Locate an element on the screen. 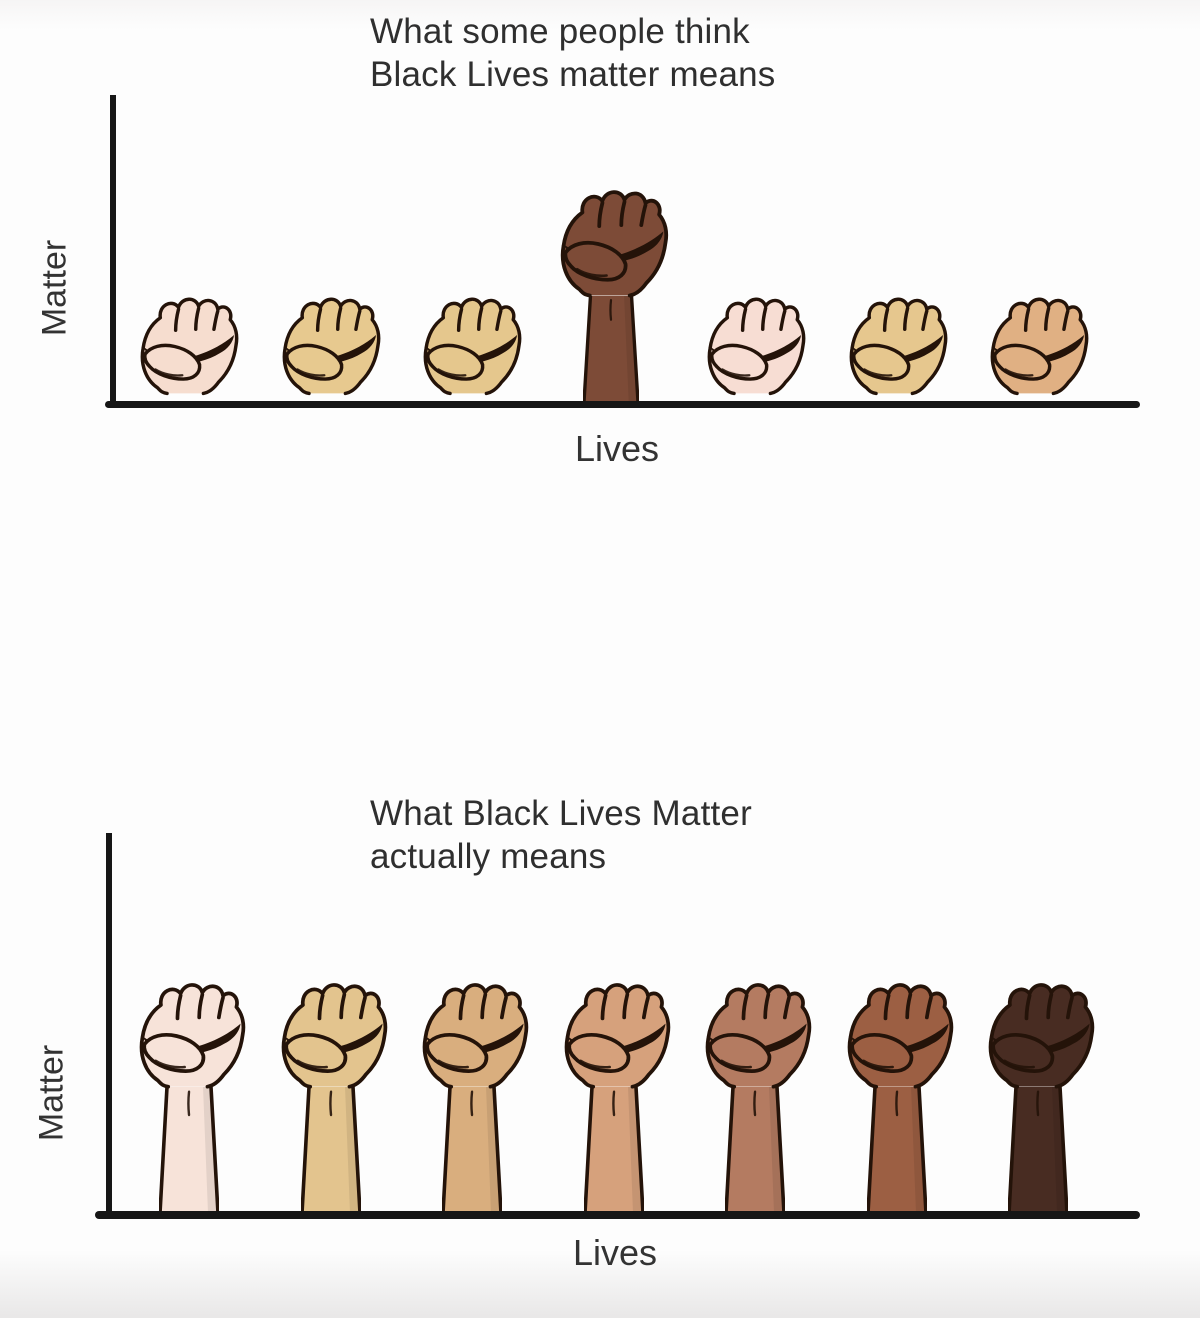 Image resolution: width=1200 pixels, height=1318 pixels. chart-title-bottom-line2: actually means is located at coordinates (488, 856).